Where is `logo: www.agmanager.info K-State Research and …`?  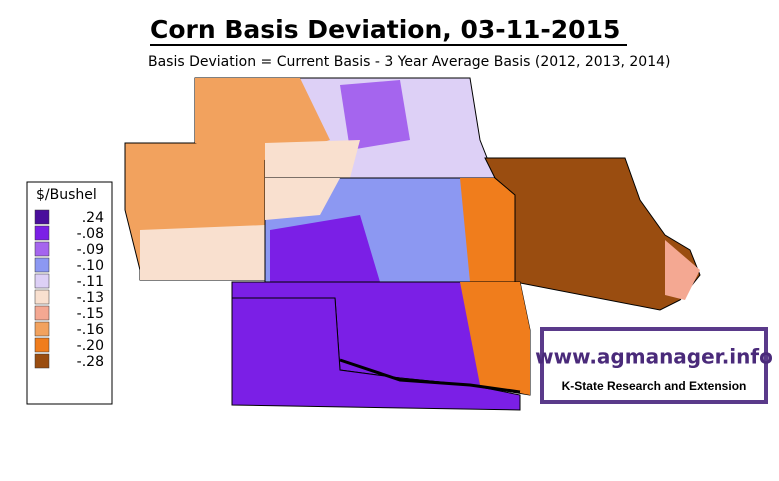 logo: www.agmanager.info K-State Research and … is located at coordinates (654, 365).